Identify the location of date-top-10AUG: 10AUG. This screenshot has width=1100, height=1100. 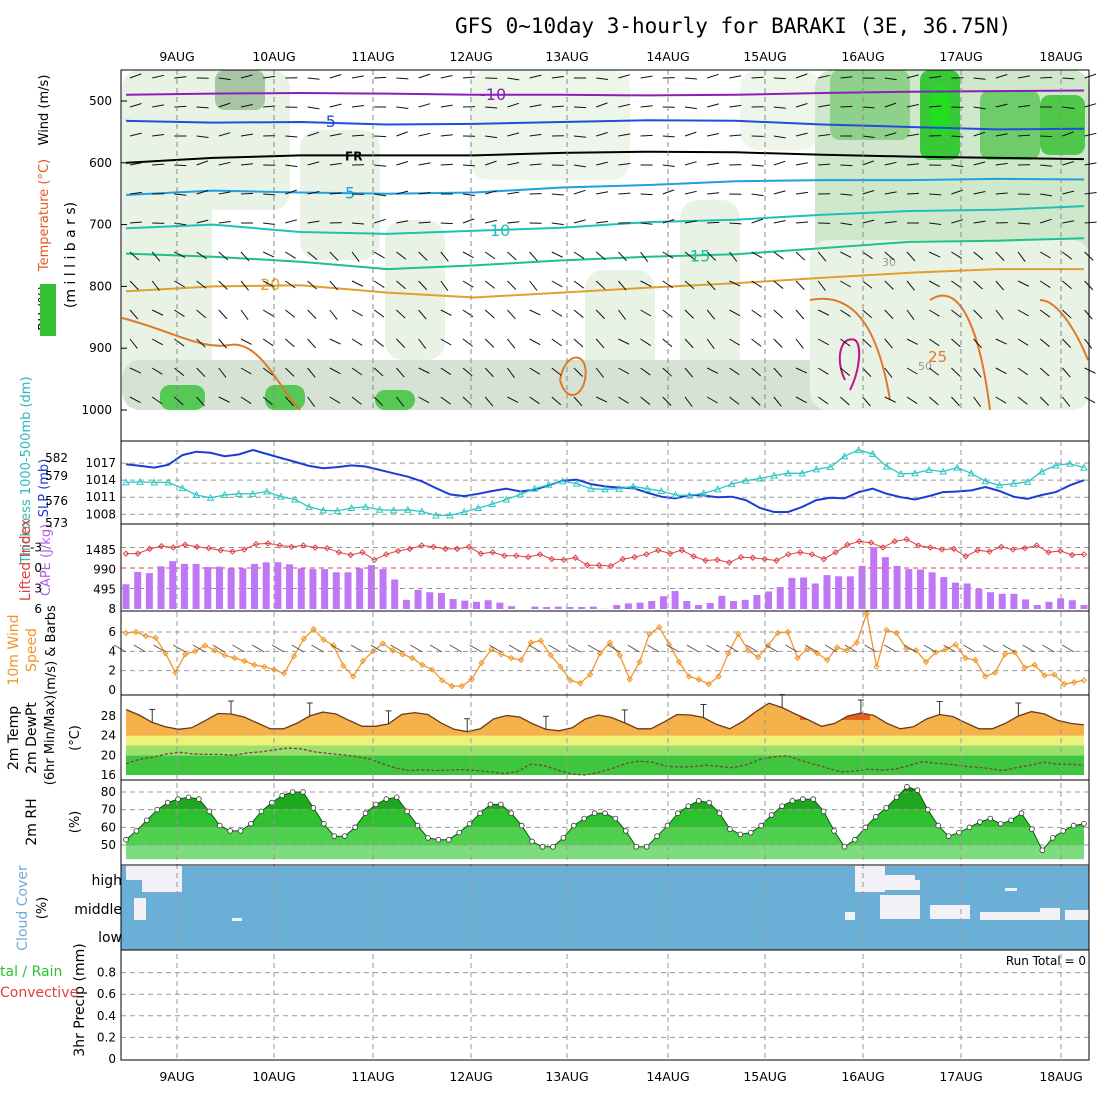
(273, 56).